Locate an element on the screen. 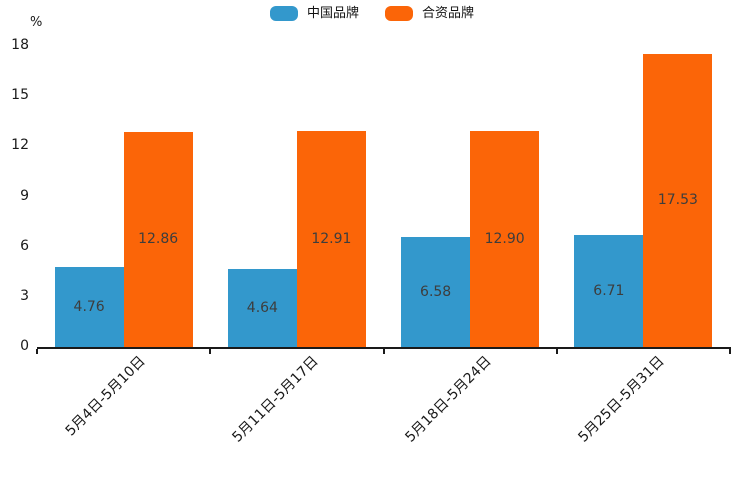 The image size is (744, 496). bar-series1-cat2: 12.90 is located at coordinates (505, 239).